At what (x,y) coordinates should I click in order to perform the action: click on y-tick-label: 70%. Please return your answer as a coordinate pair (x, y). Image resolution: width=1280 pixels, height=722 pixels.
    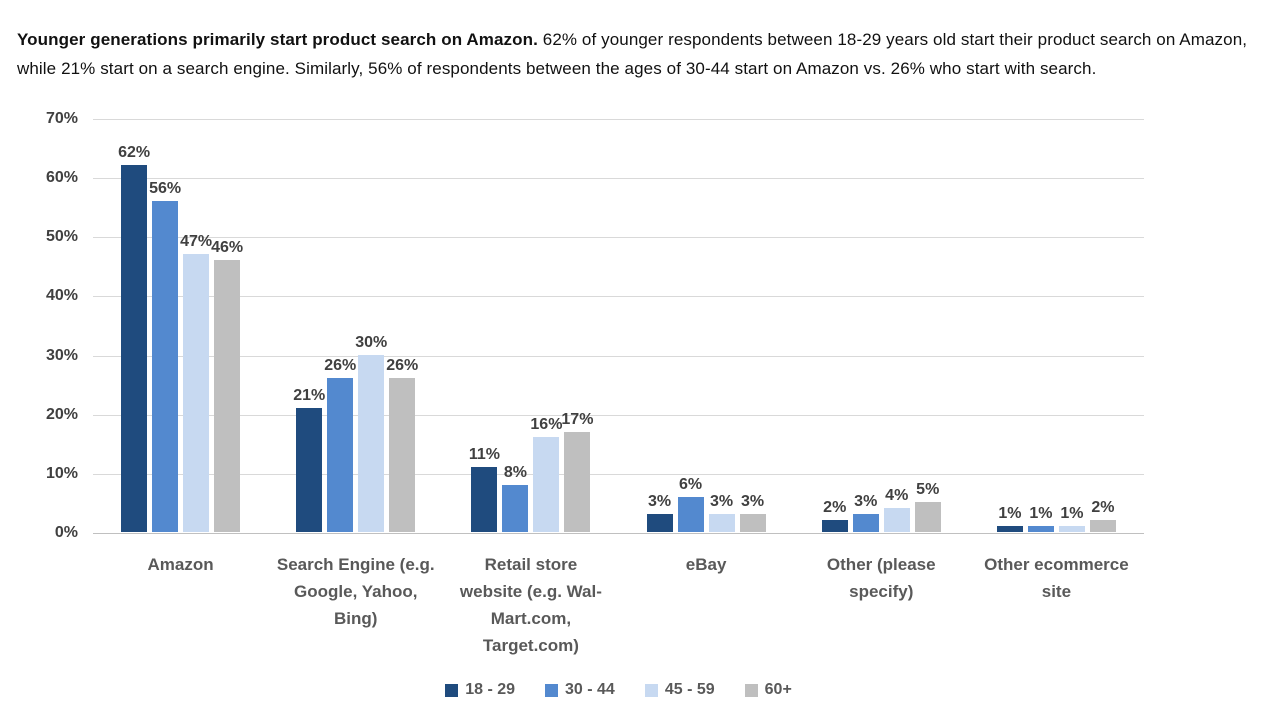
    Looking at the image, I should click on (61, 118).